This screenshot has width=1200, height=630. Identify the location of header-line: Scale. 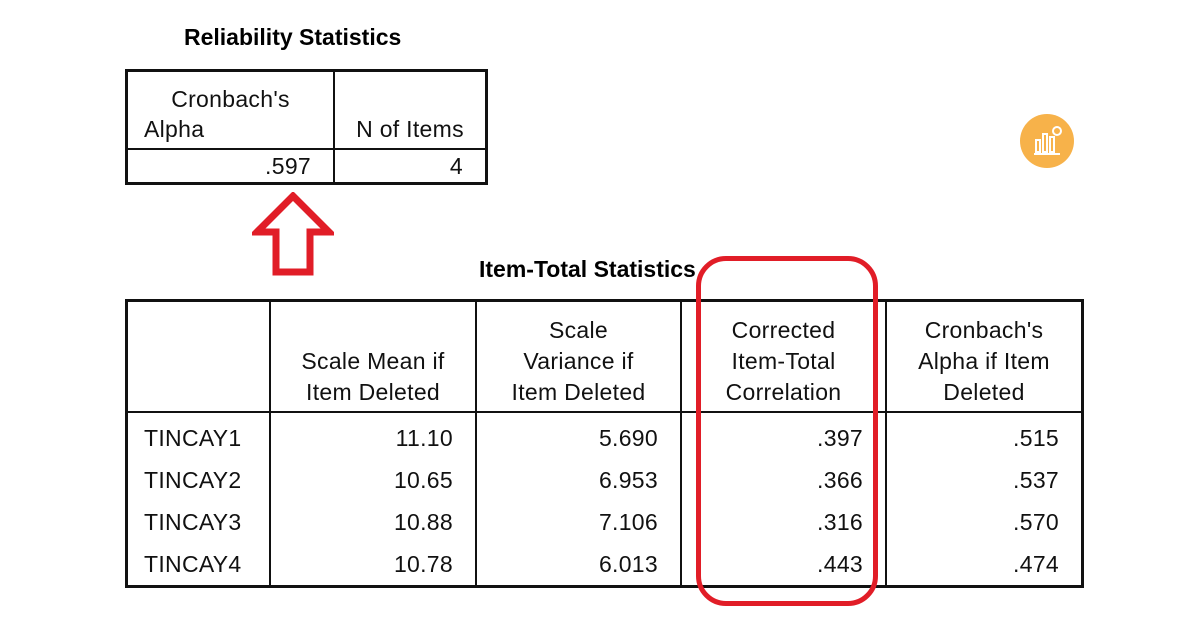
(578, 330).